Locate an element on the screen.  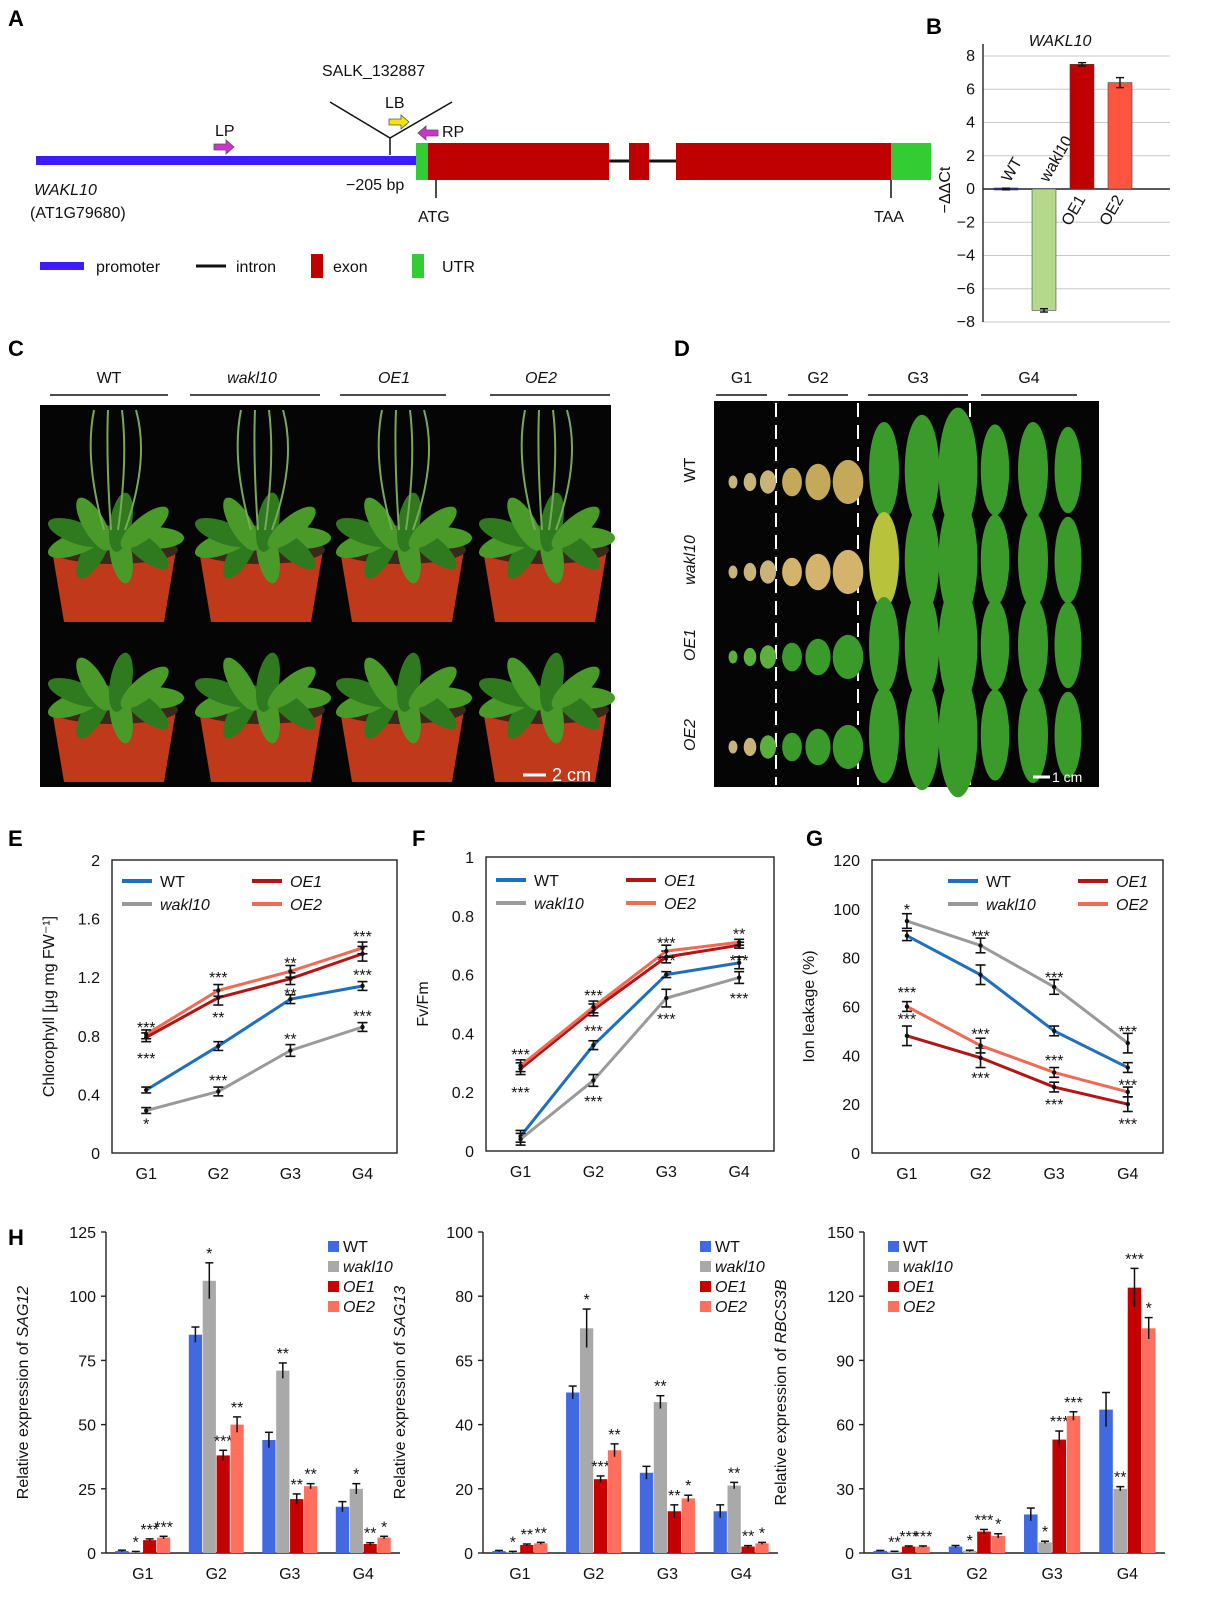
series-line-WT is located at coordinates (254, 1038).